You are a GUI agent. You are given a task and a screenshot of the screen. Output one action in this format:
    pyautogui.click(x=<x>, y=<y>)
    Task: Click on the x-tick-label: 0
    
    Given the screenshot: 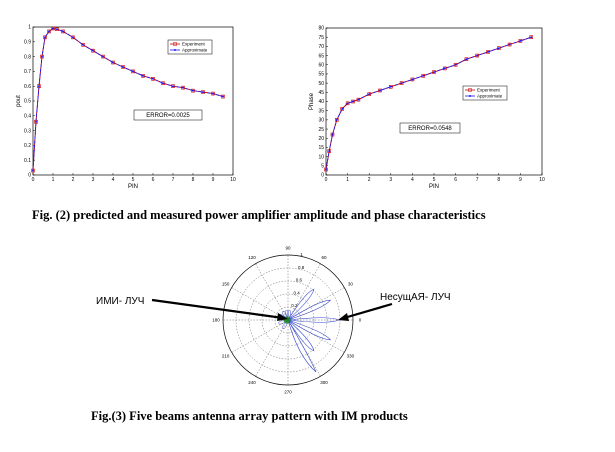 What is the action you would take?
    pyautogui.click(x=33, y=180)
    